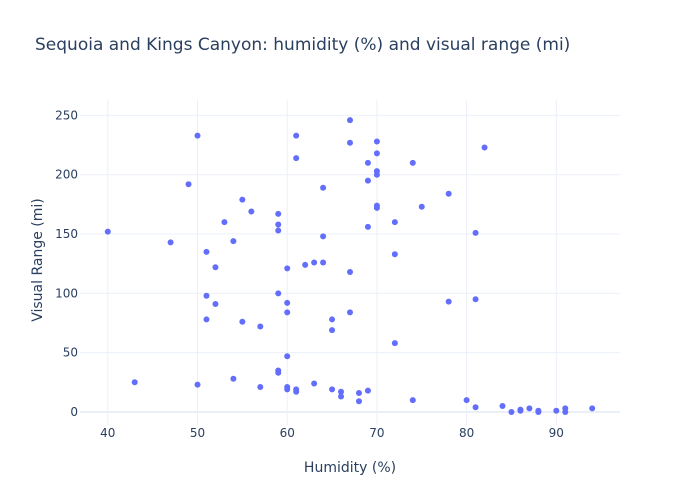  Describe the element at coordinates (74, 412) in the screenshot. I see `y-tick-label: 0` at that location.